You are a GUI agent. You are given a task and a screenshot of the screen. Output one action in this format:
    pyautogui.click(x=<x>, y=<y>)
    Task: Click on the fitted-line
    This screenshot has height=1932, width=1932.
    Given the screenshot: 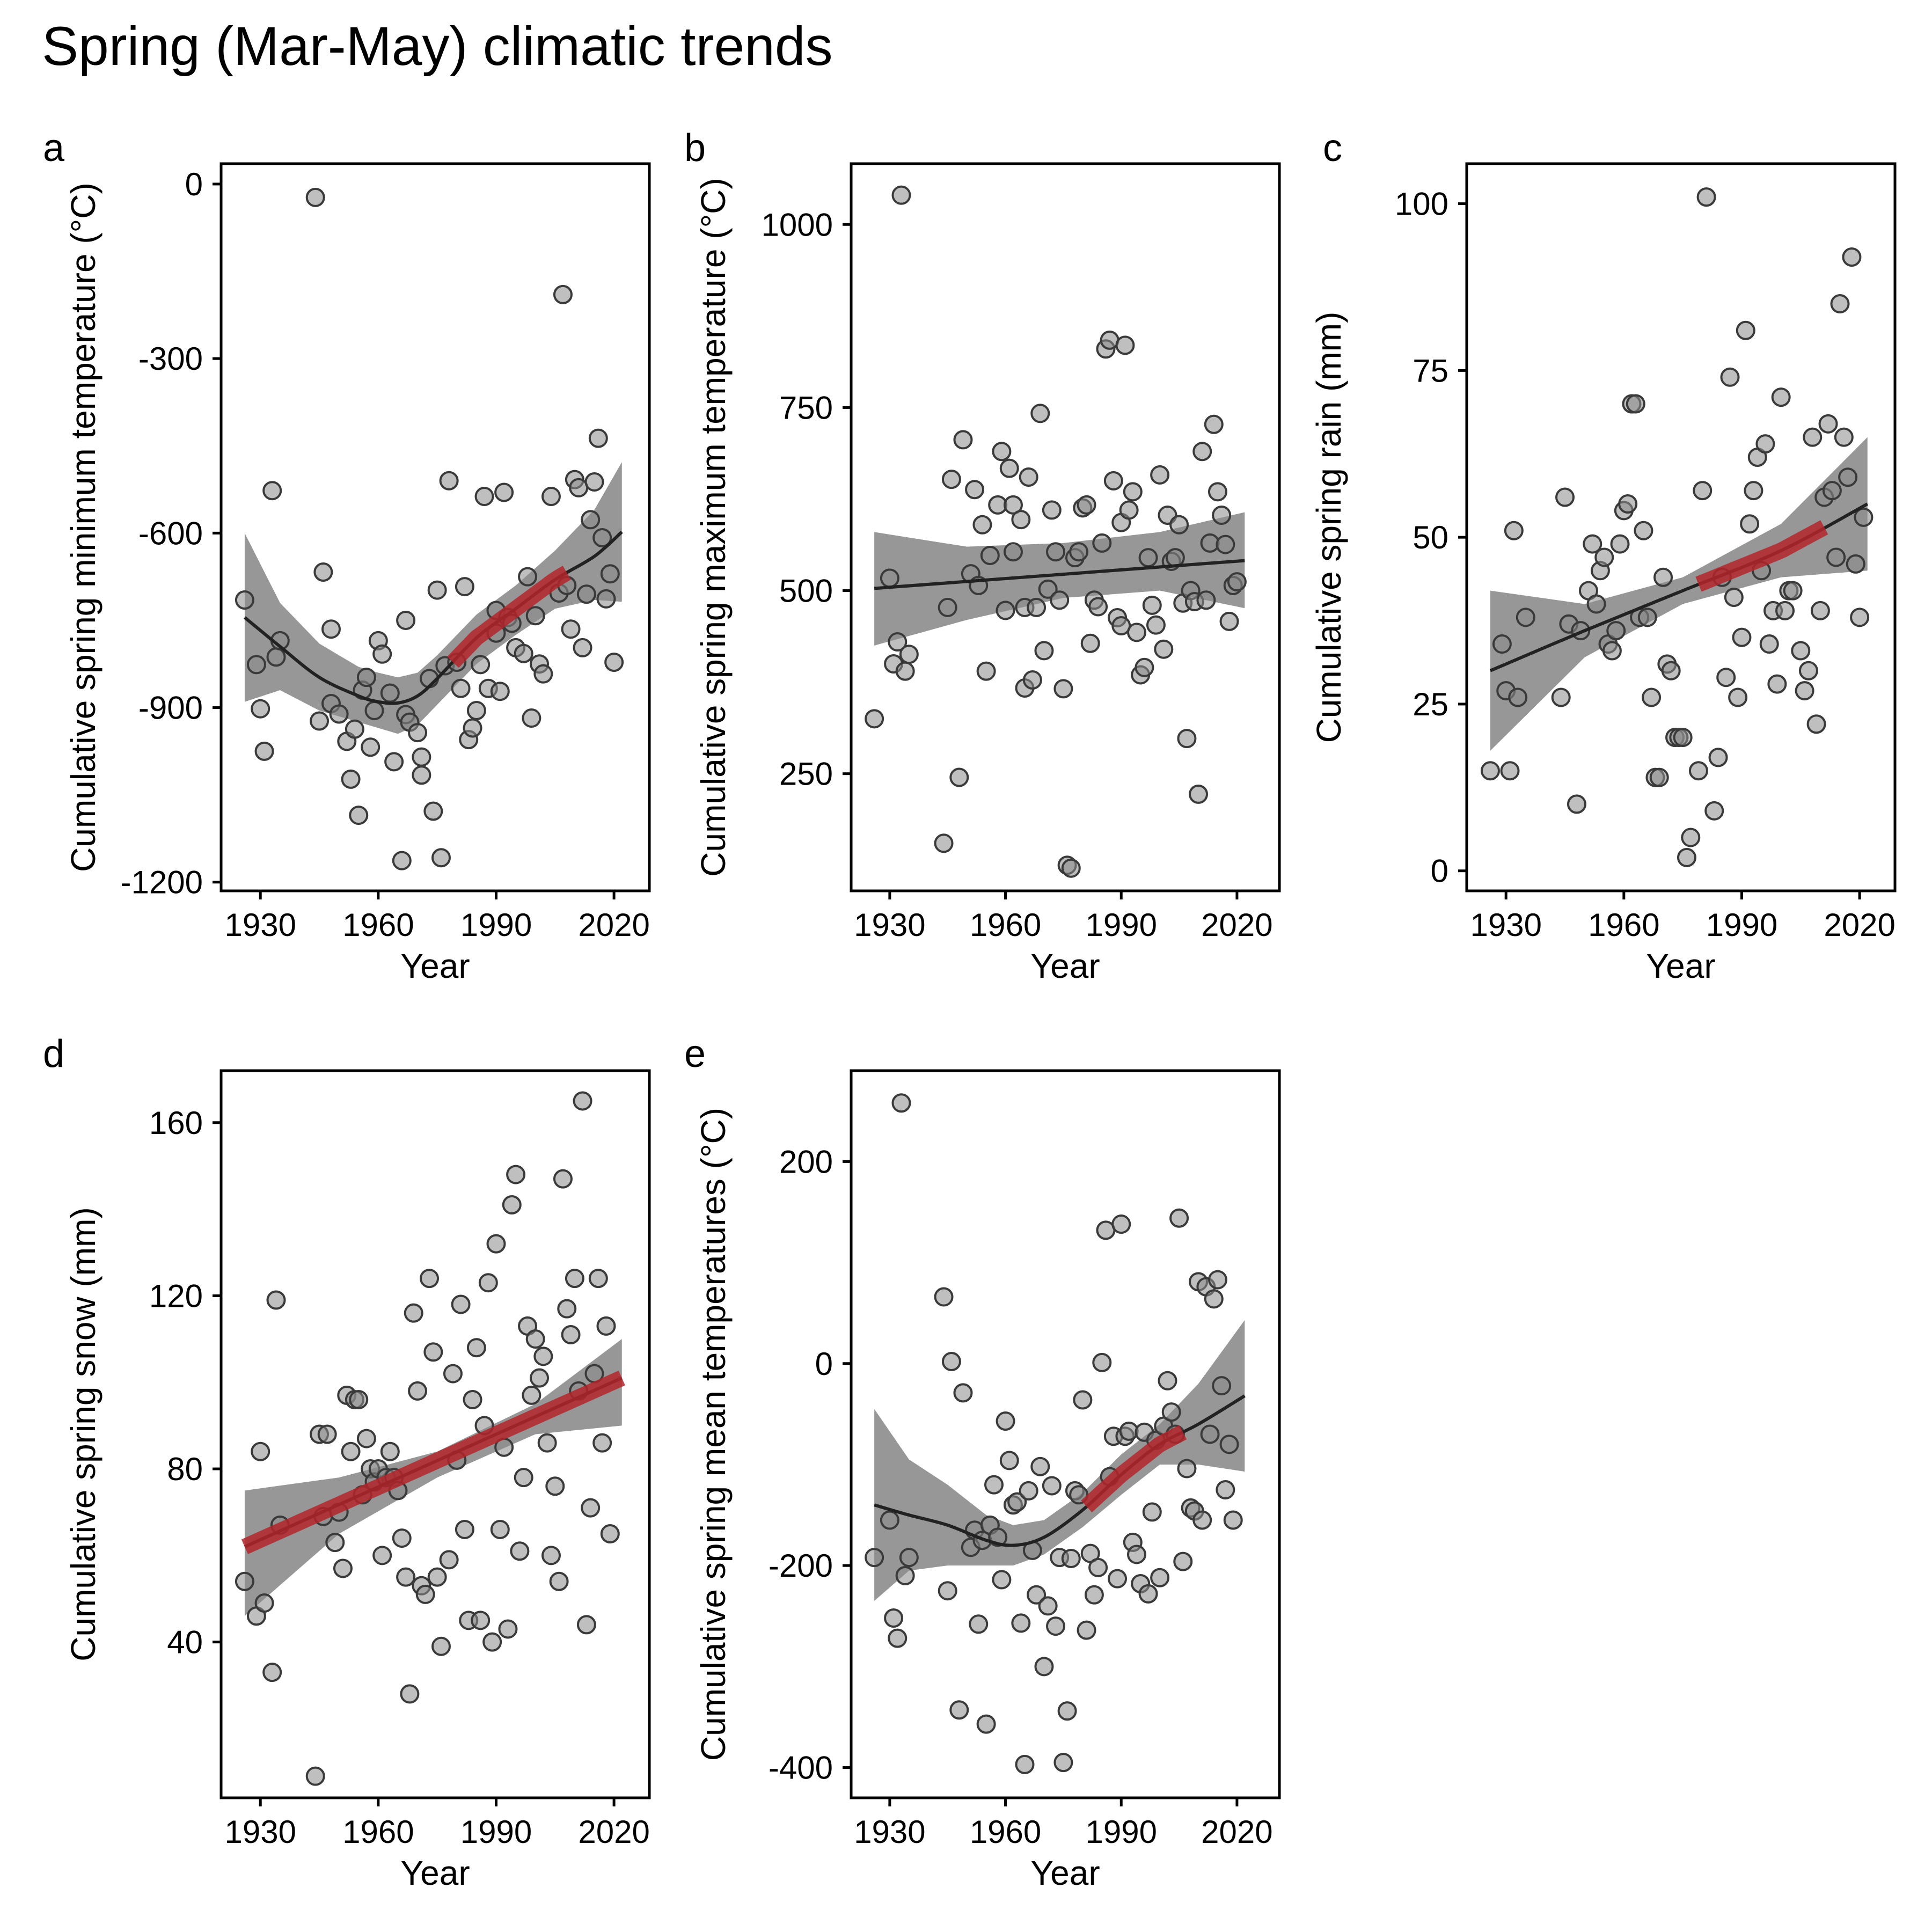 What is the action you would take?
    pyautogui.click(x=1059, y=574)
    